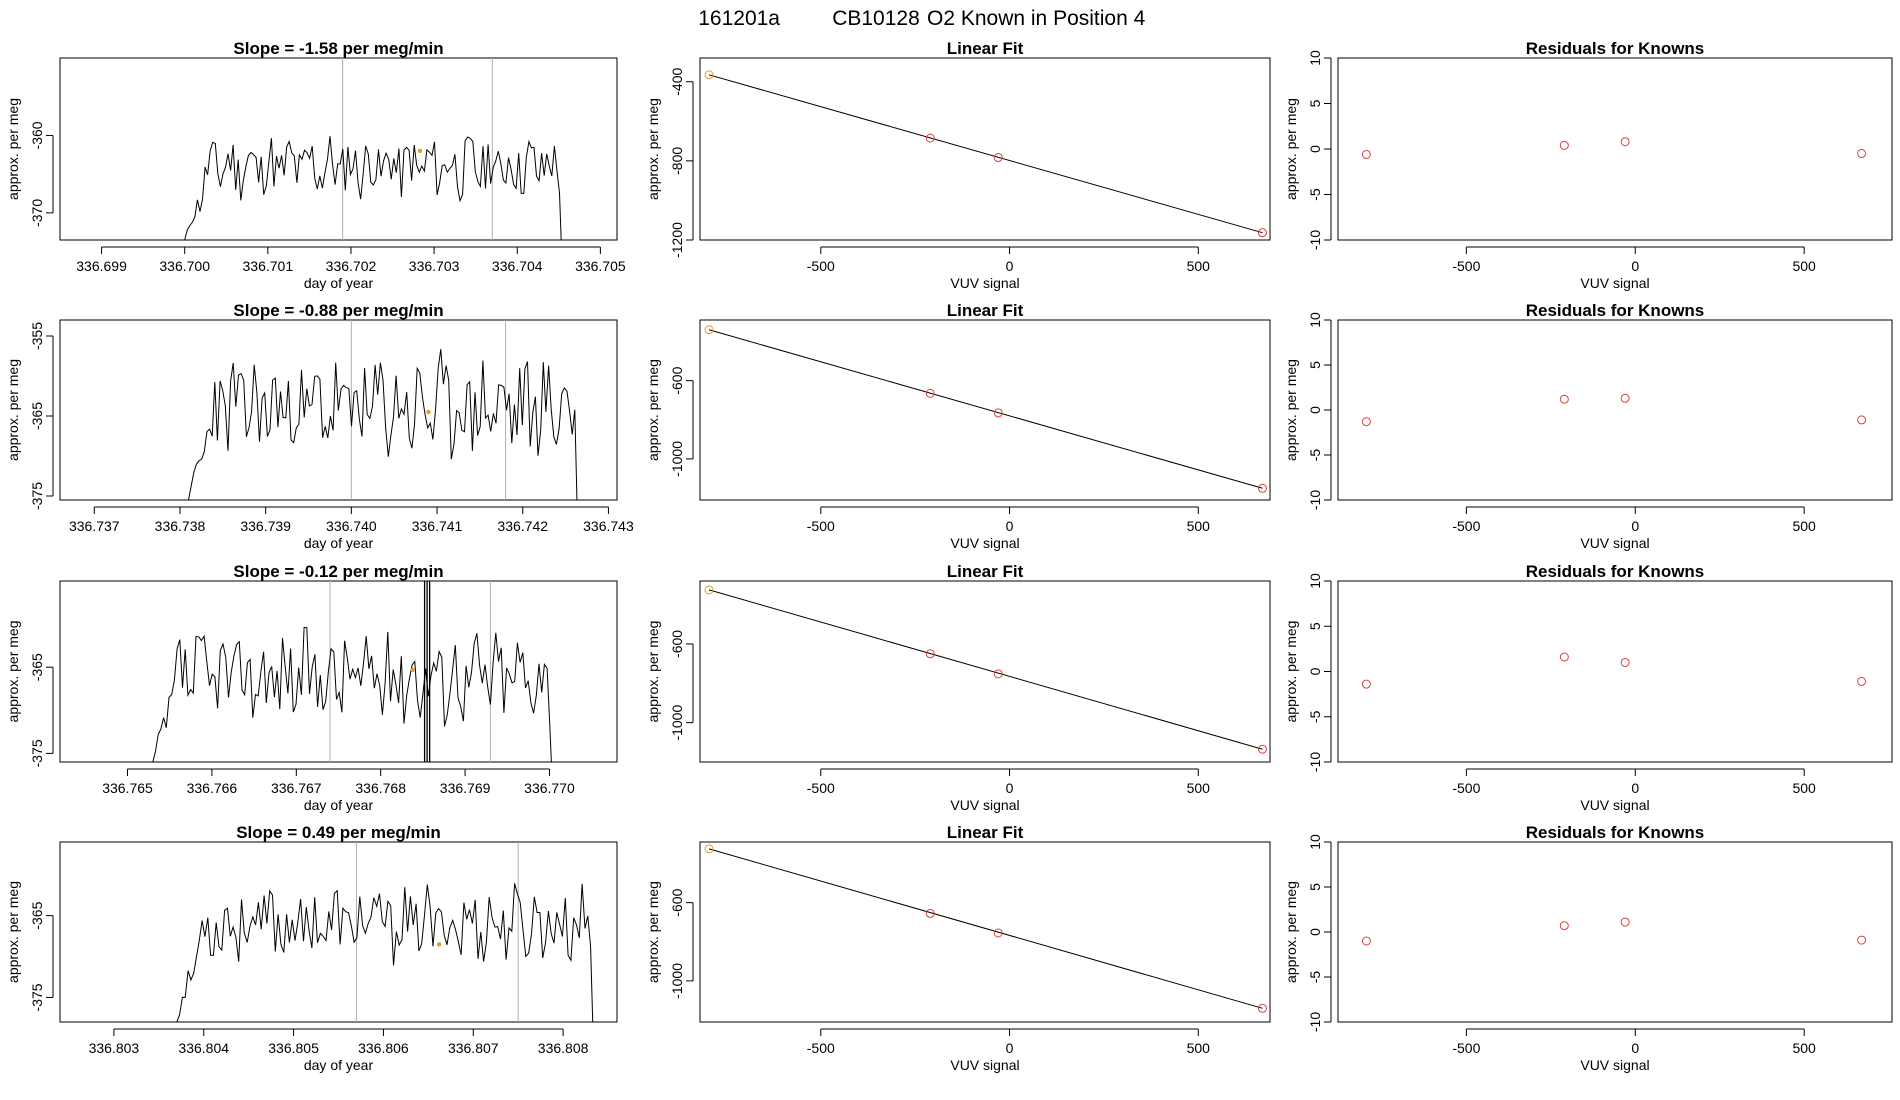 Image resolution: width=1900 pixels, height=1100 pixels. I want to click on x-tick-label: 336.701, so click(268, 266).